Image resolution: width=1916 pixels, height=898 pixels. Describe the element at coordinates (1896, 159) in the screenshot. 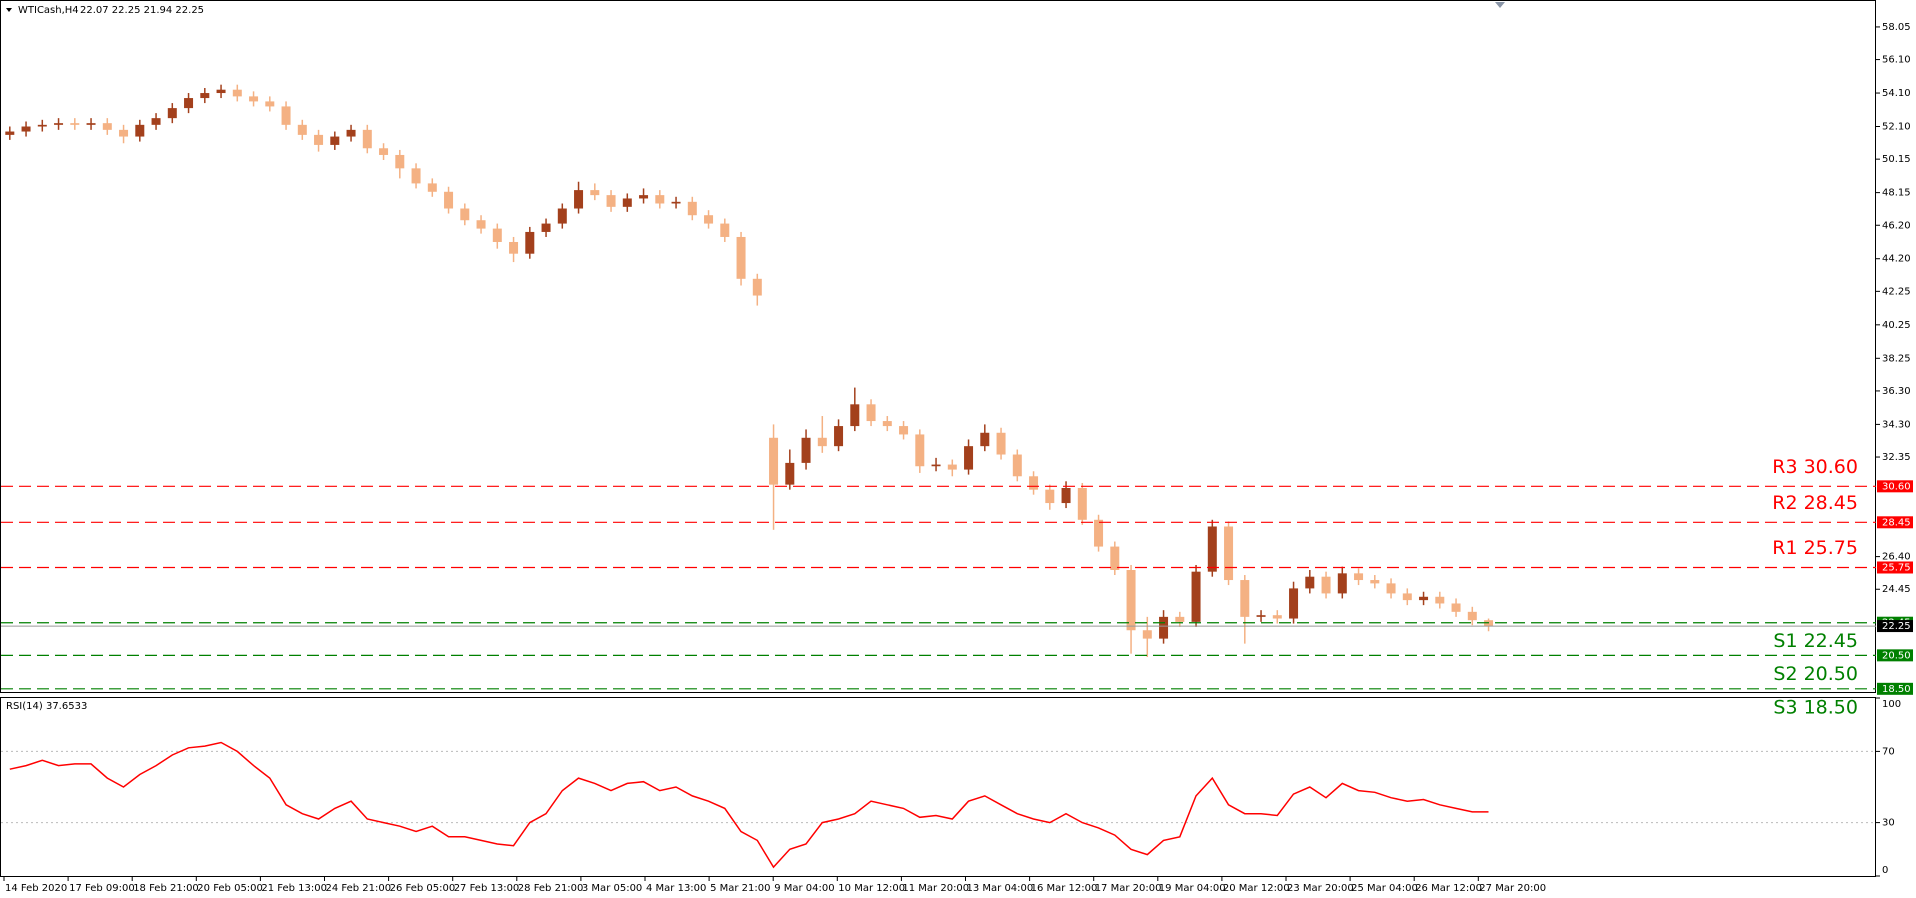

I see `y-tick-label: 50.15` at that location.